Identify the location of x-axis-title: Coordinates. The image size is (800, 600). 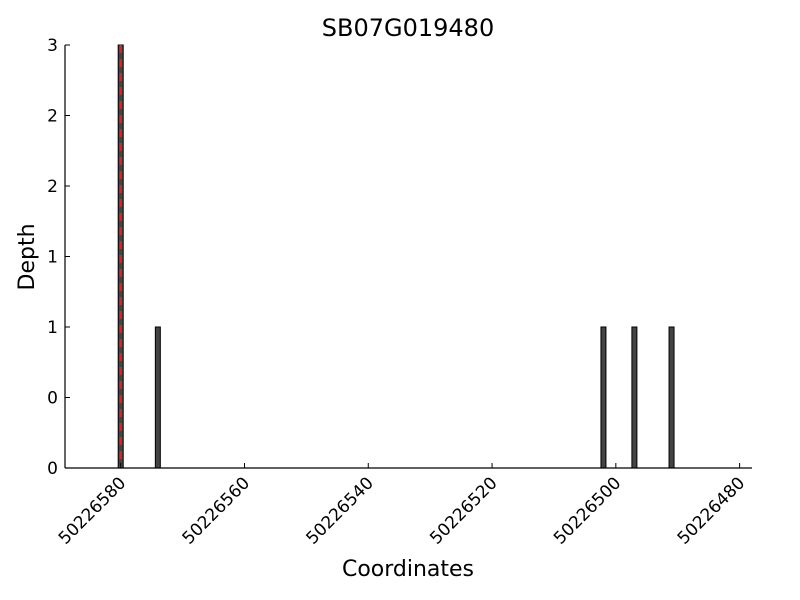
(408, 569).